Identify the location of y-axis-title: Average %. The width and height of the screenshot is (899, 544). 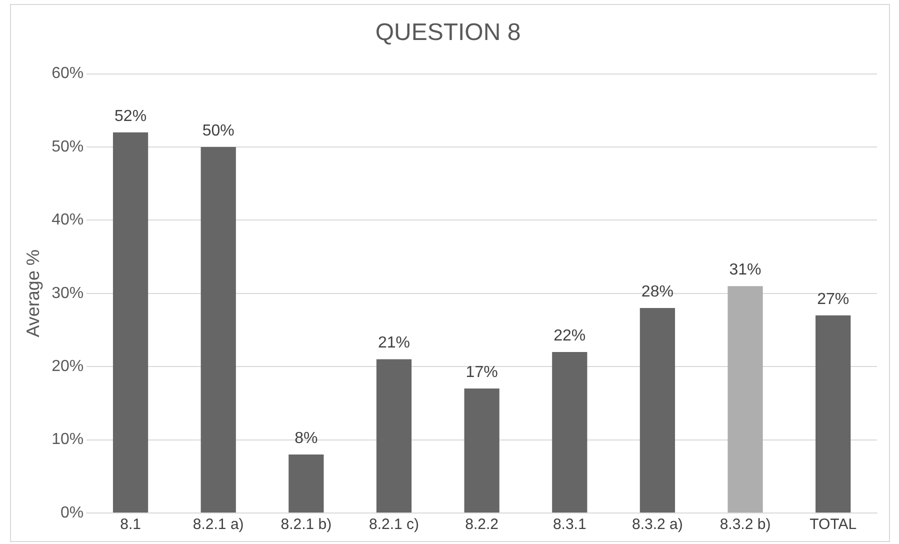
(32, 294).